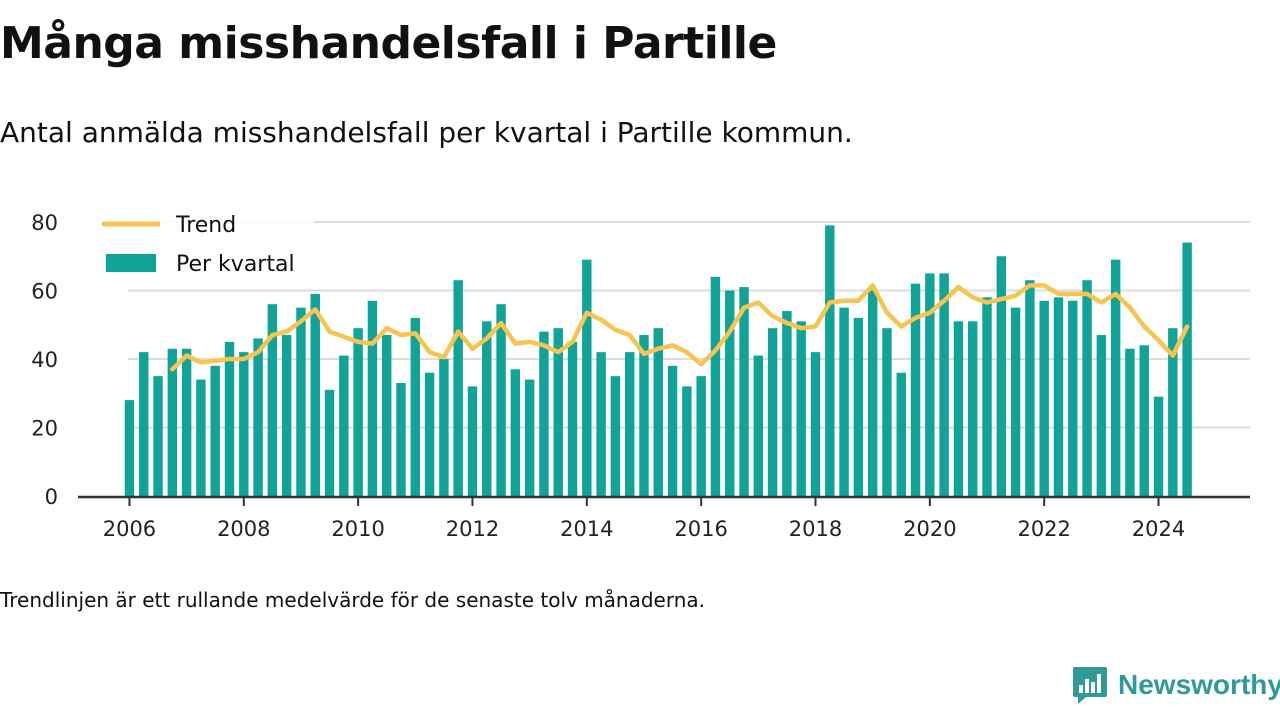 Image resolution: width=1280 pixels, height=720 pixels. Describe the element at coordinates (129, 529) in the screenshot. I see `x-tick-label: 2006` at that location.